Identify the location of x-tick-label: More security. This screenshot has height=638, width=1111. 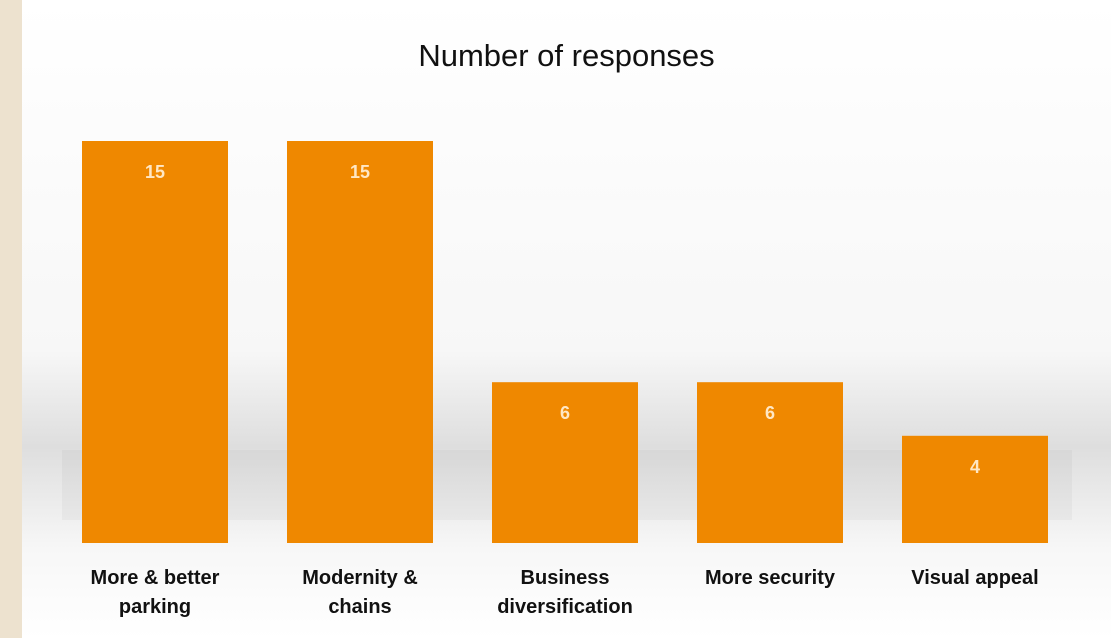
(770, 578).